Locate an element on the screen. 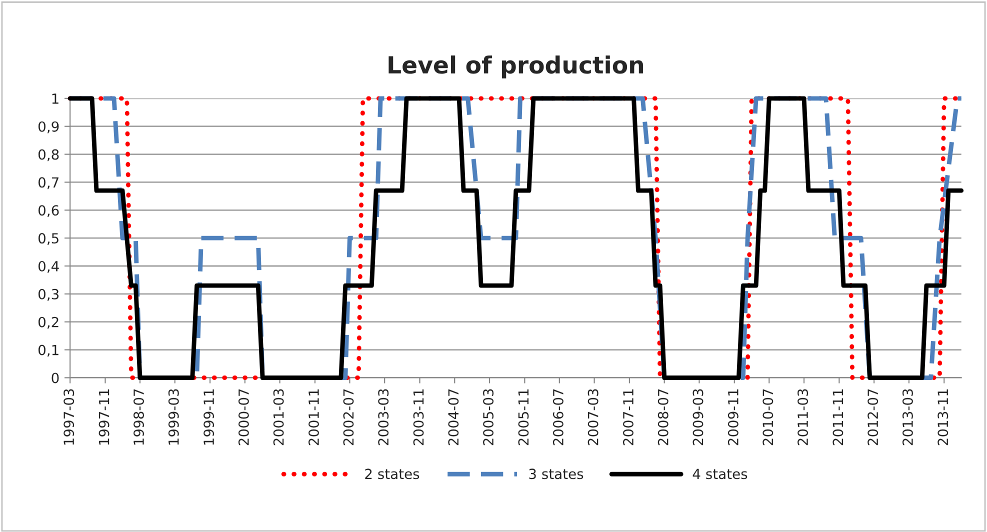  legend-label: 2 states is located at coordinates (392, 474).